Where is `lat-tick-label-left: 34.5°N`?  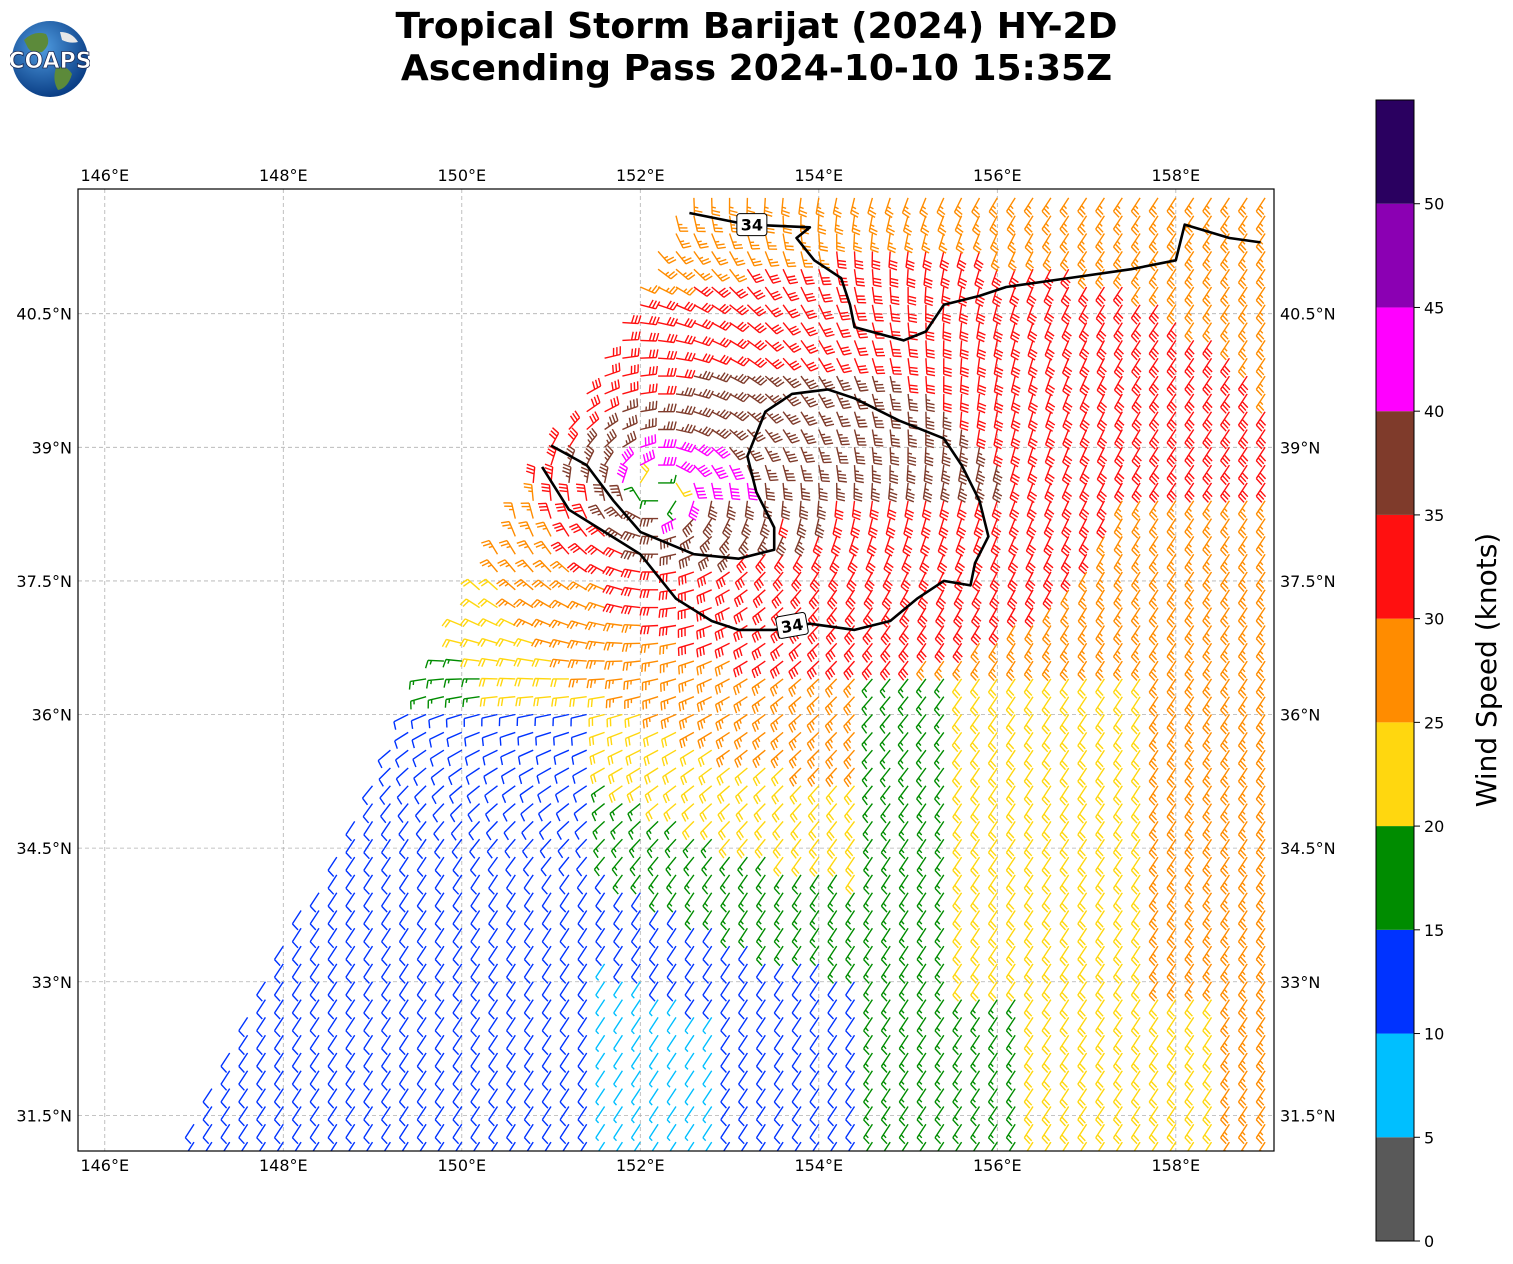 lat-tick-label-left: 34.5°N is located at coordinates (44, 848).